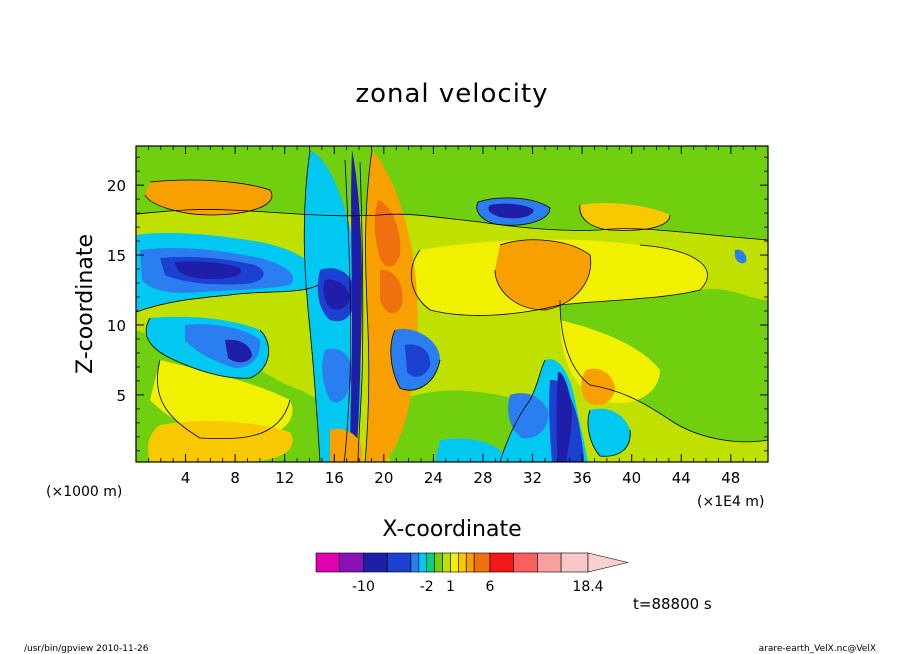 This screenshot has height=654, width=904. Describe the element at coordinates (433, 478) in the screenshot. I see `x-tick-label: 24` at that location.